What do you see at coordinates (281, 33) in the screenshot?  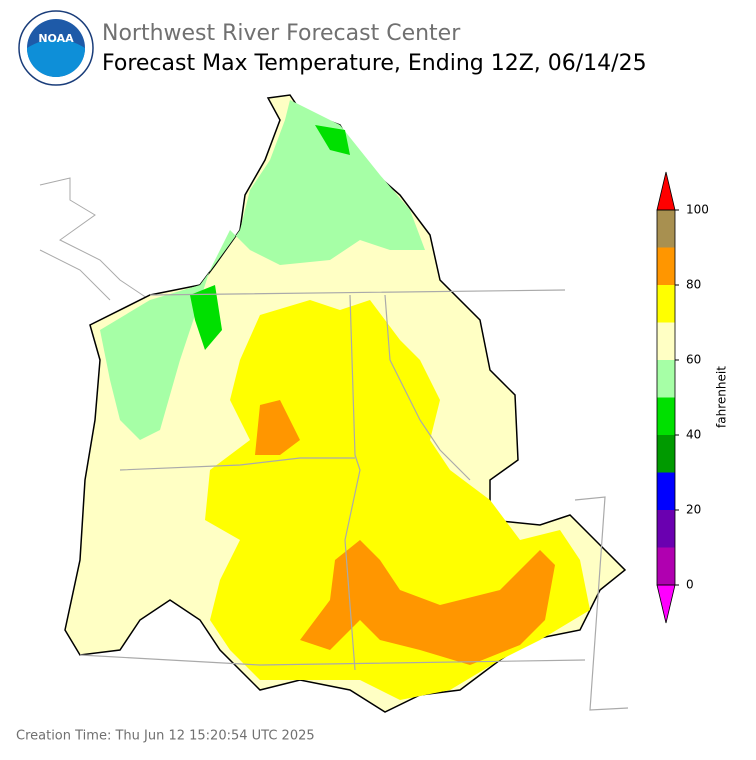 I see `org-name: Northwest River Forecast Center` at bounding box center [281, 33].